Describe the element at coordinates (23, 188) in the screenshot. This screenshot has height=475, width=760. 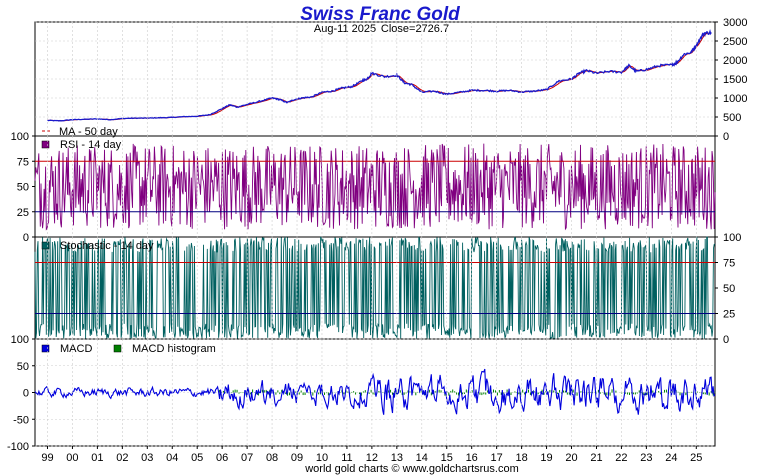
I see `rsi-tick-label: 50` at that location.